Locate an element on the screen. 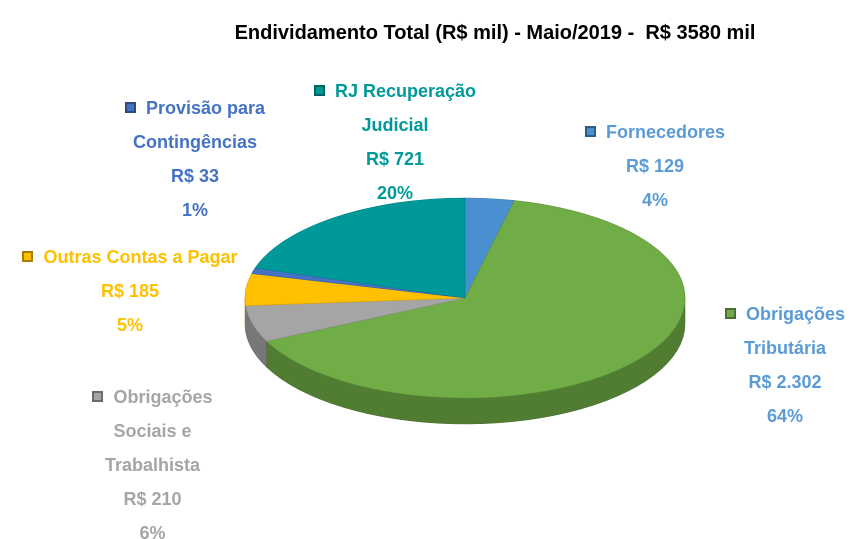  data-label: Obrigações Sociais e Trabalhista R$ 210 6% is located at coordinates (152, 459).